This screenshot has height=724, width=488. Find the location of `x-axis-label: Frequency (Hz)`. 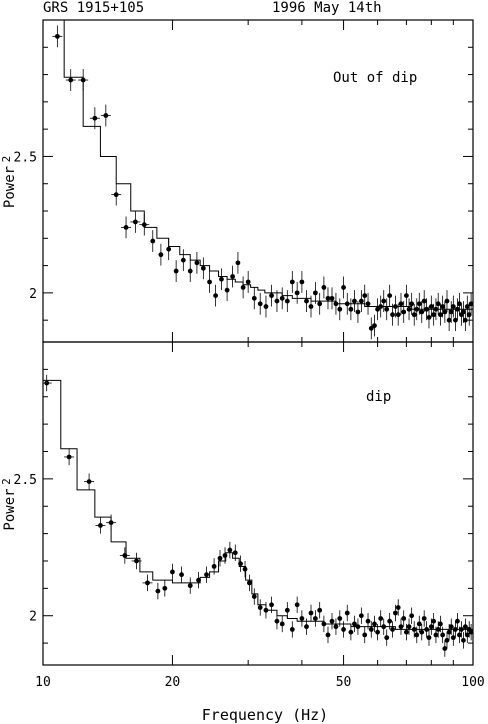

x-axis-label: Frequency (Hz) is located at coordinates (265, 715).